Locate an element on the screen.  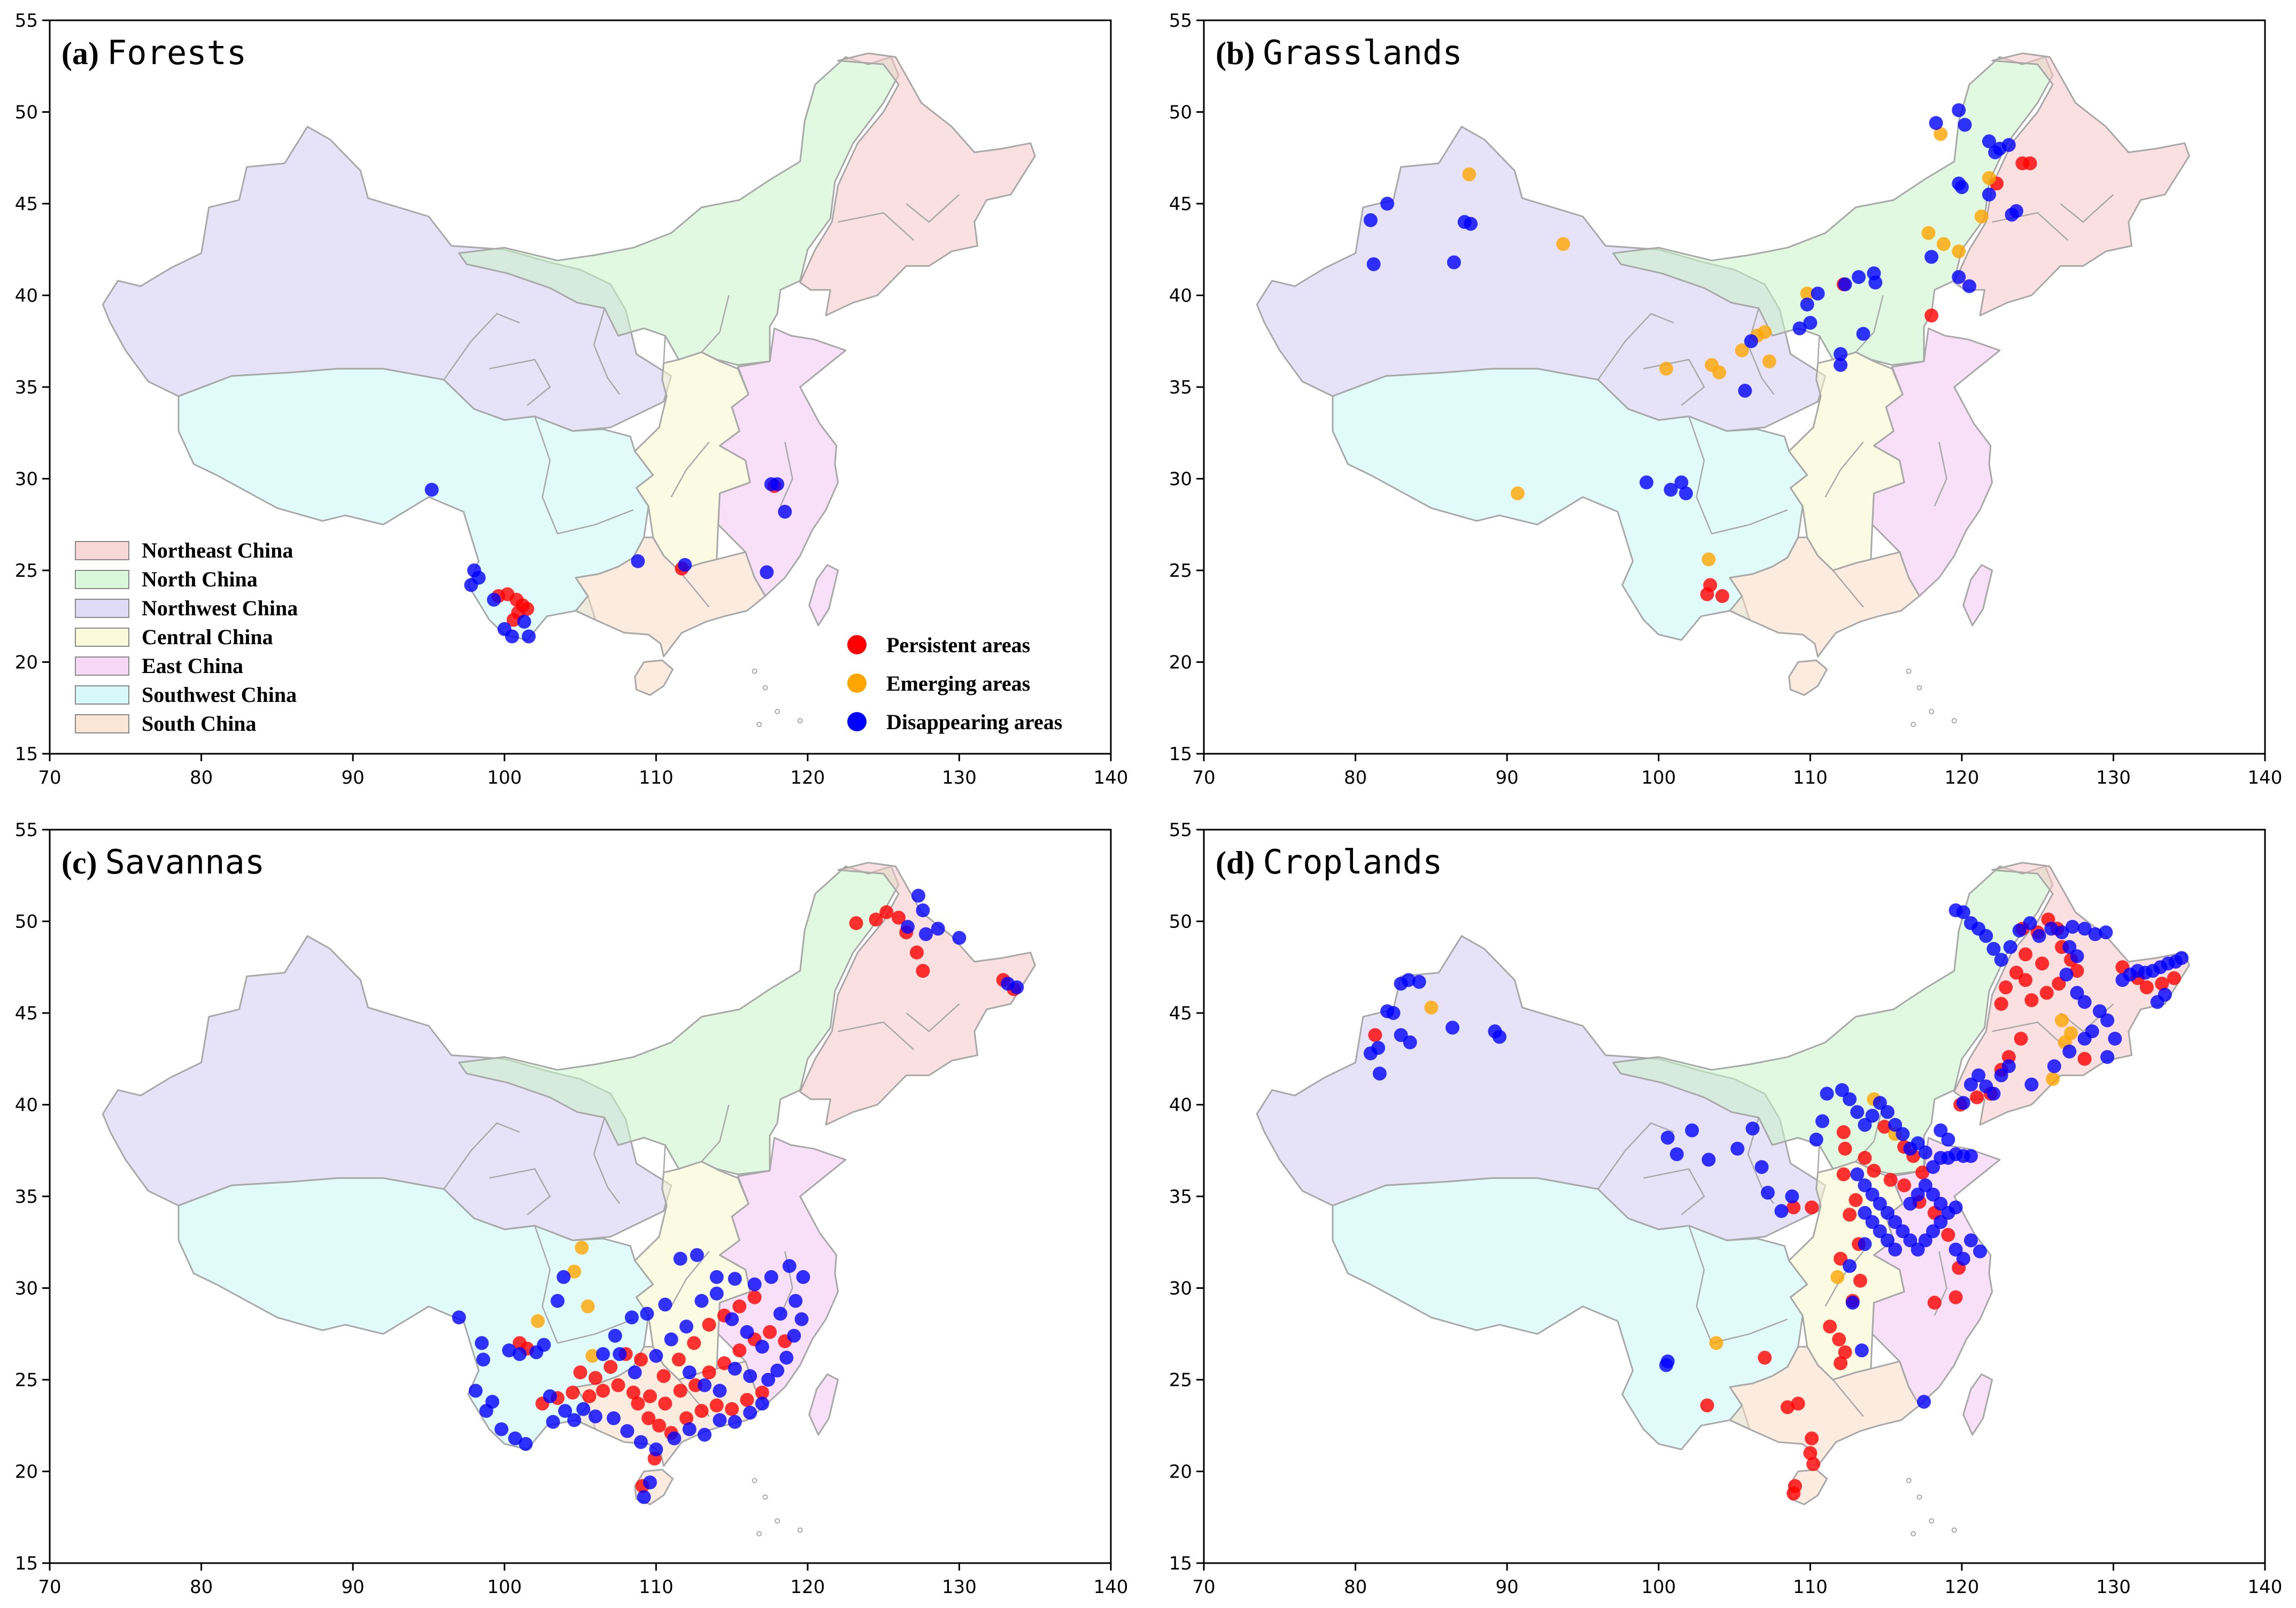
y-tick-label: 20 is located at coordinates (1181, 663).